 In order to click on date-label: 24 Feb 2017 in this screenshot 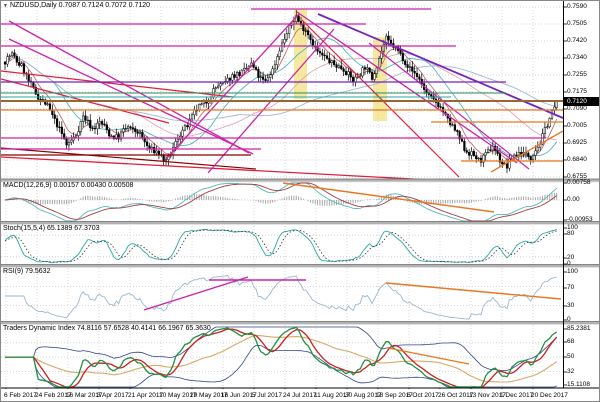, I will do `click(53, 395)`.